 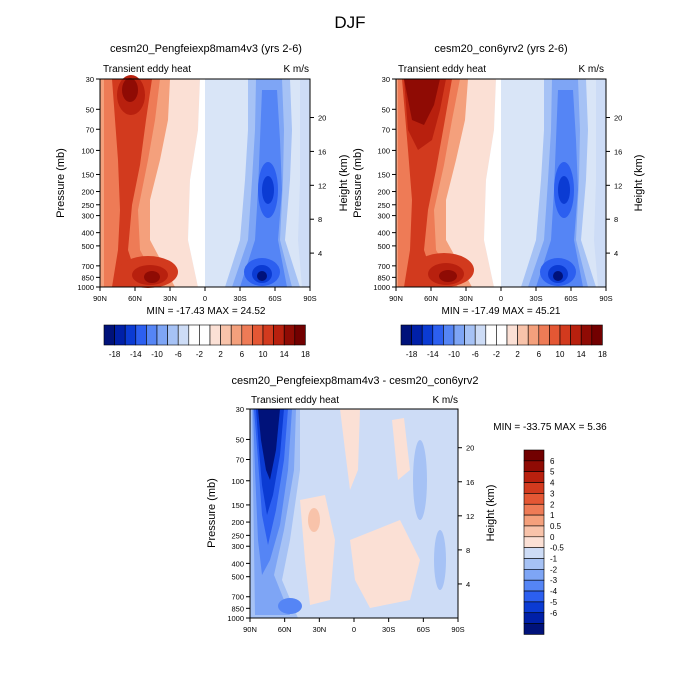 What do you see at coordinates (556, 526) in the screenshot?
I see `panel-3-colorbar-label: 0.5` at bounding box center [556, 526].